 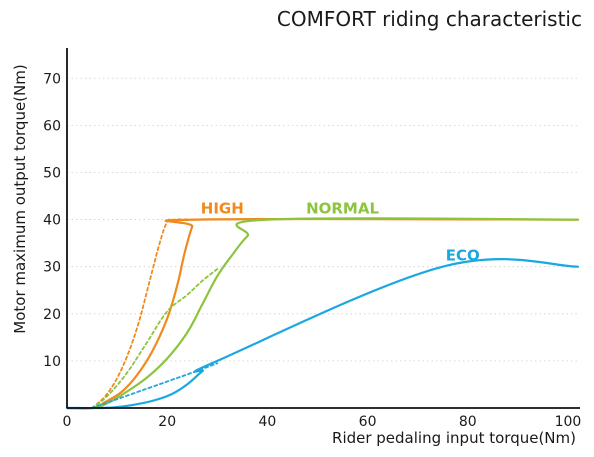 What do you see at coordinates (463, 256) in the screenshot?
I see `eco-label: ECO` at bounding box center [463, 256].